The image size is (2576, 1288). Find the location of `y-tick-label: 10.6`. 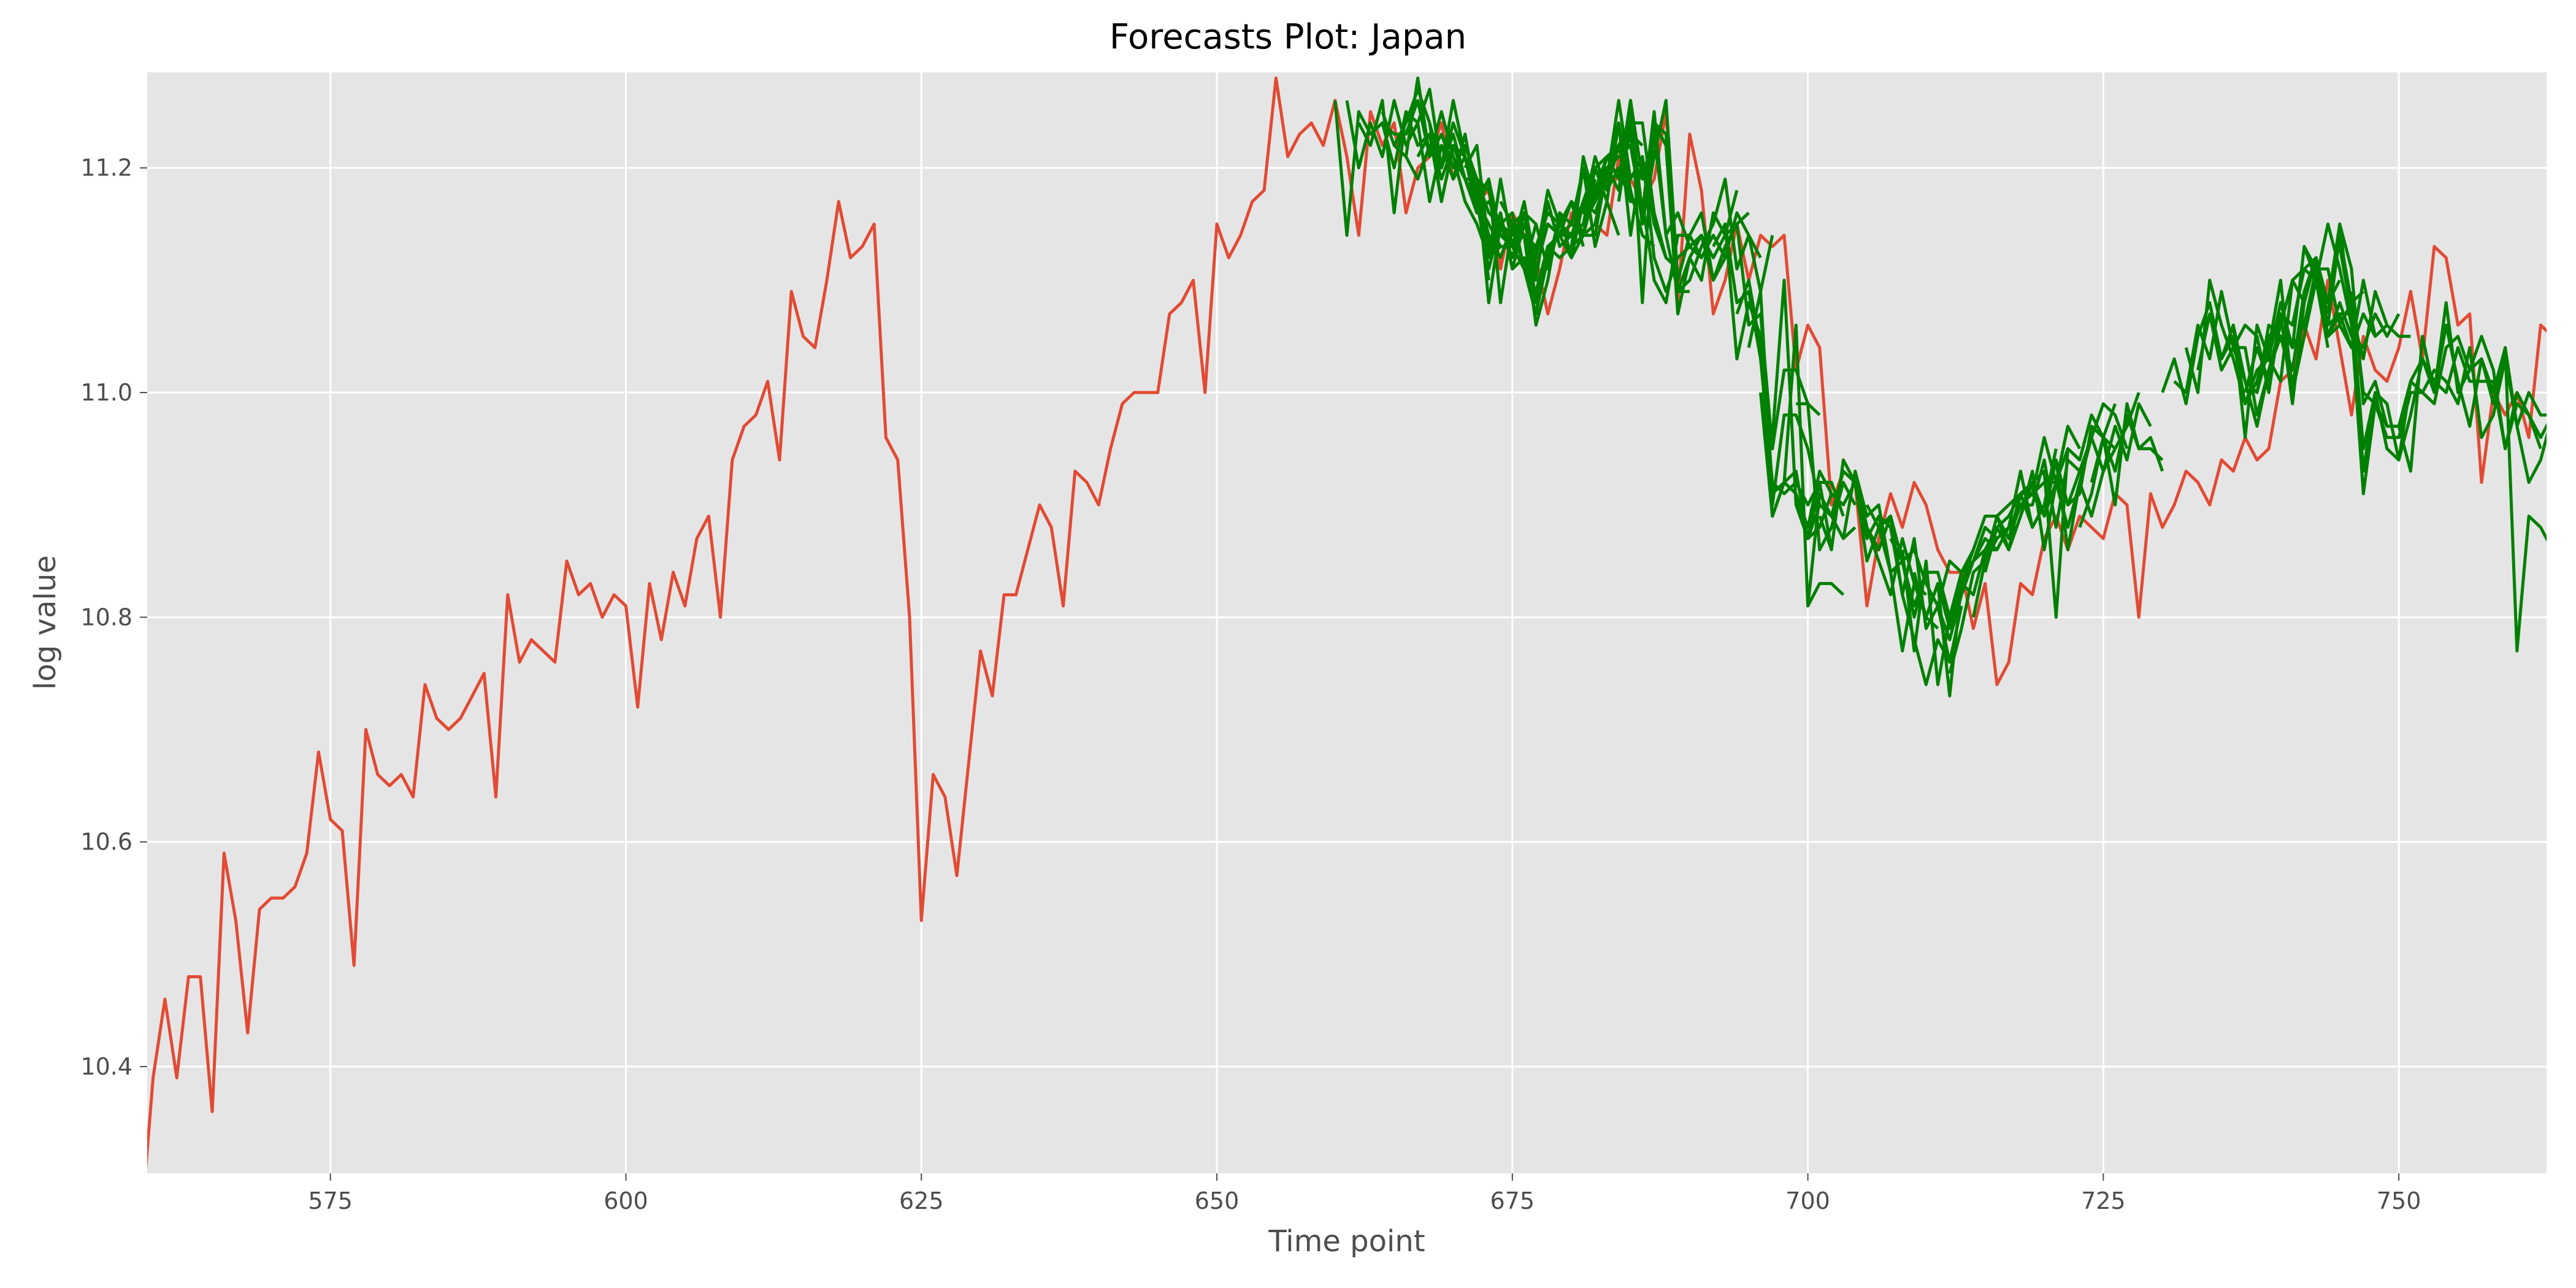

y-tick-label: 10.6 is located at coordinates (106, 842).